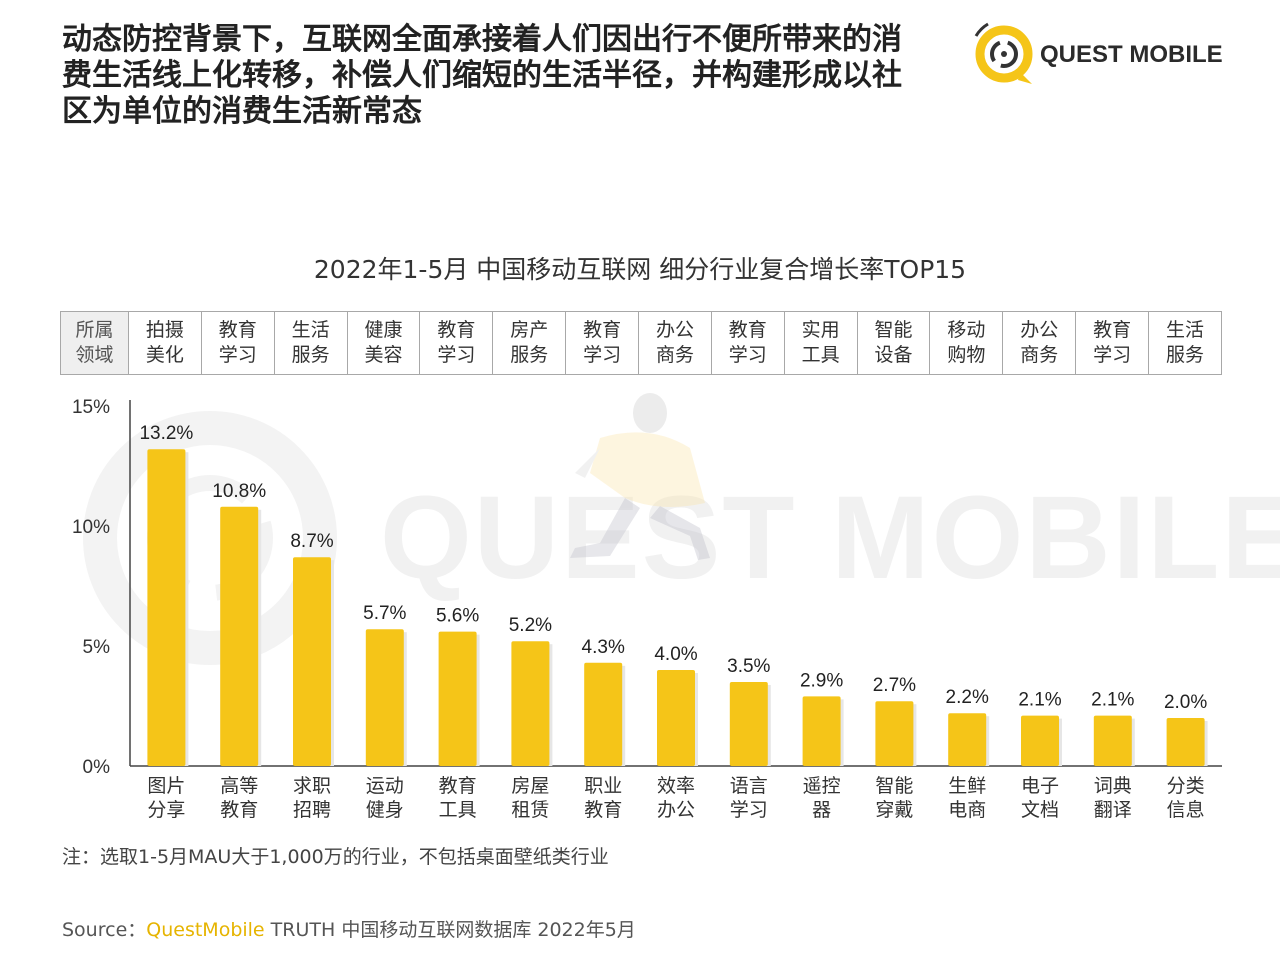  What do you see at coordinates (458, 798) in the screenshot?
I see `category-label: 教育工具` at bounding box center [458, 798].